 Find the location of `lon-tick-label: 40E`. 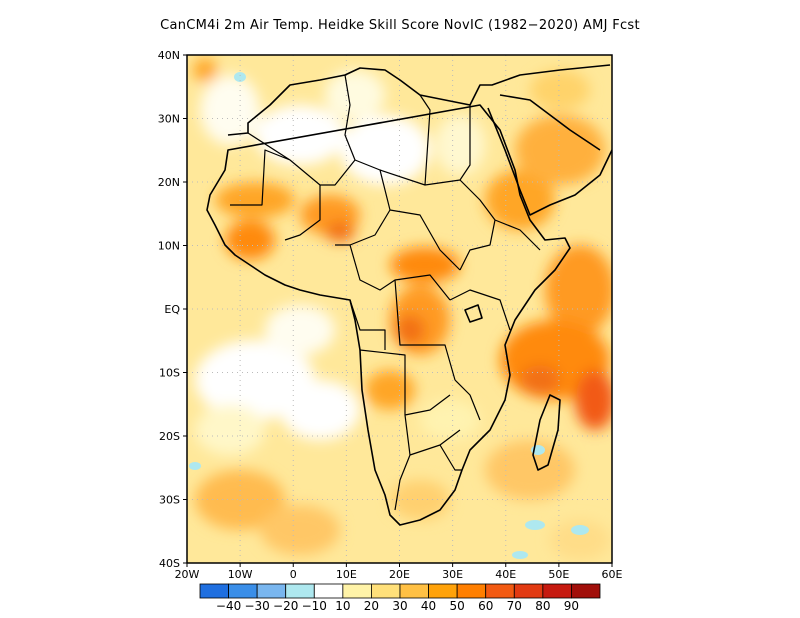

lon-tick-label: 40E is located at coordinates (505, 574).